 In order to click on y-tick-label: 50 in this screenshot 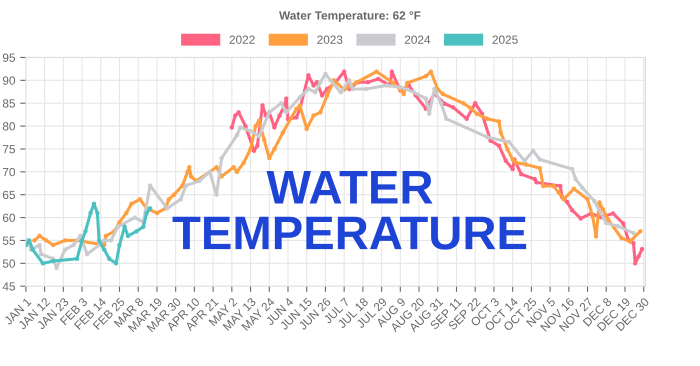, I will do `click(9, 263)`.